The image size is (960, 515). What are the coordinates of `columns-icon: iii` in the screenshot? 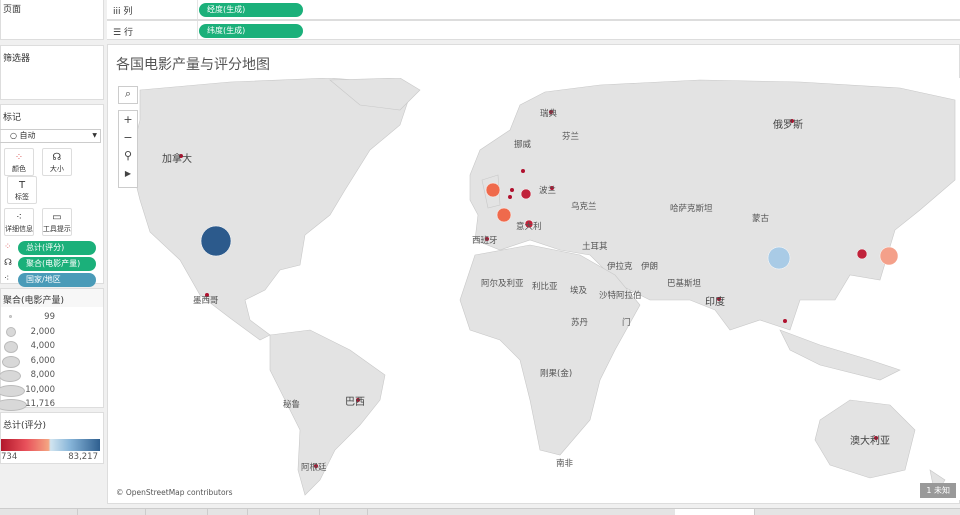 It's located at (118, 12).